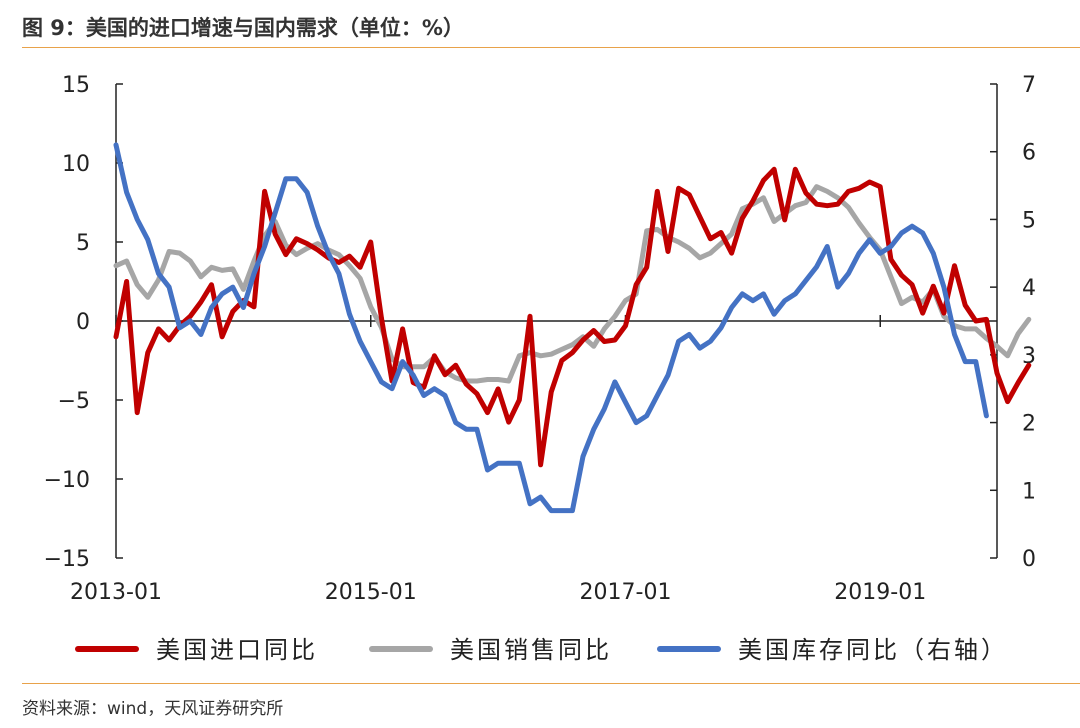 The width and height of the screenshot is (1080, 728). What do you see at coordinates (1029, 85) in the screenshot?
I see `right-axis-tick-label: 7` at bounding box center [1029, 85].